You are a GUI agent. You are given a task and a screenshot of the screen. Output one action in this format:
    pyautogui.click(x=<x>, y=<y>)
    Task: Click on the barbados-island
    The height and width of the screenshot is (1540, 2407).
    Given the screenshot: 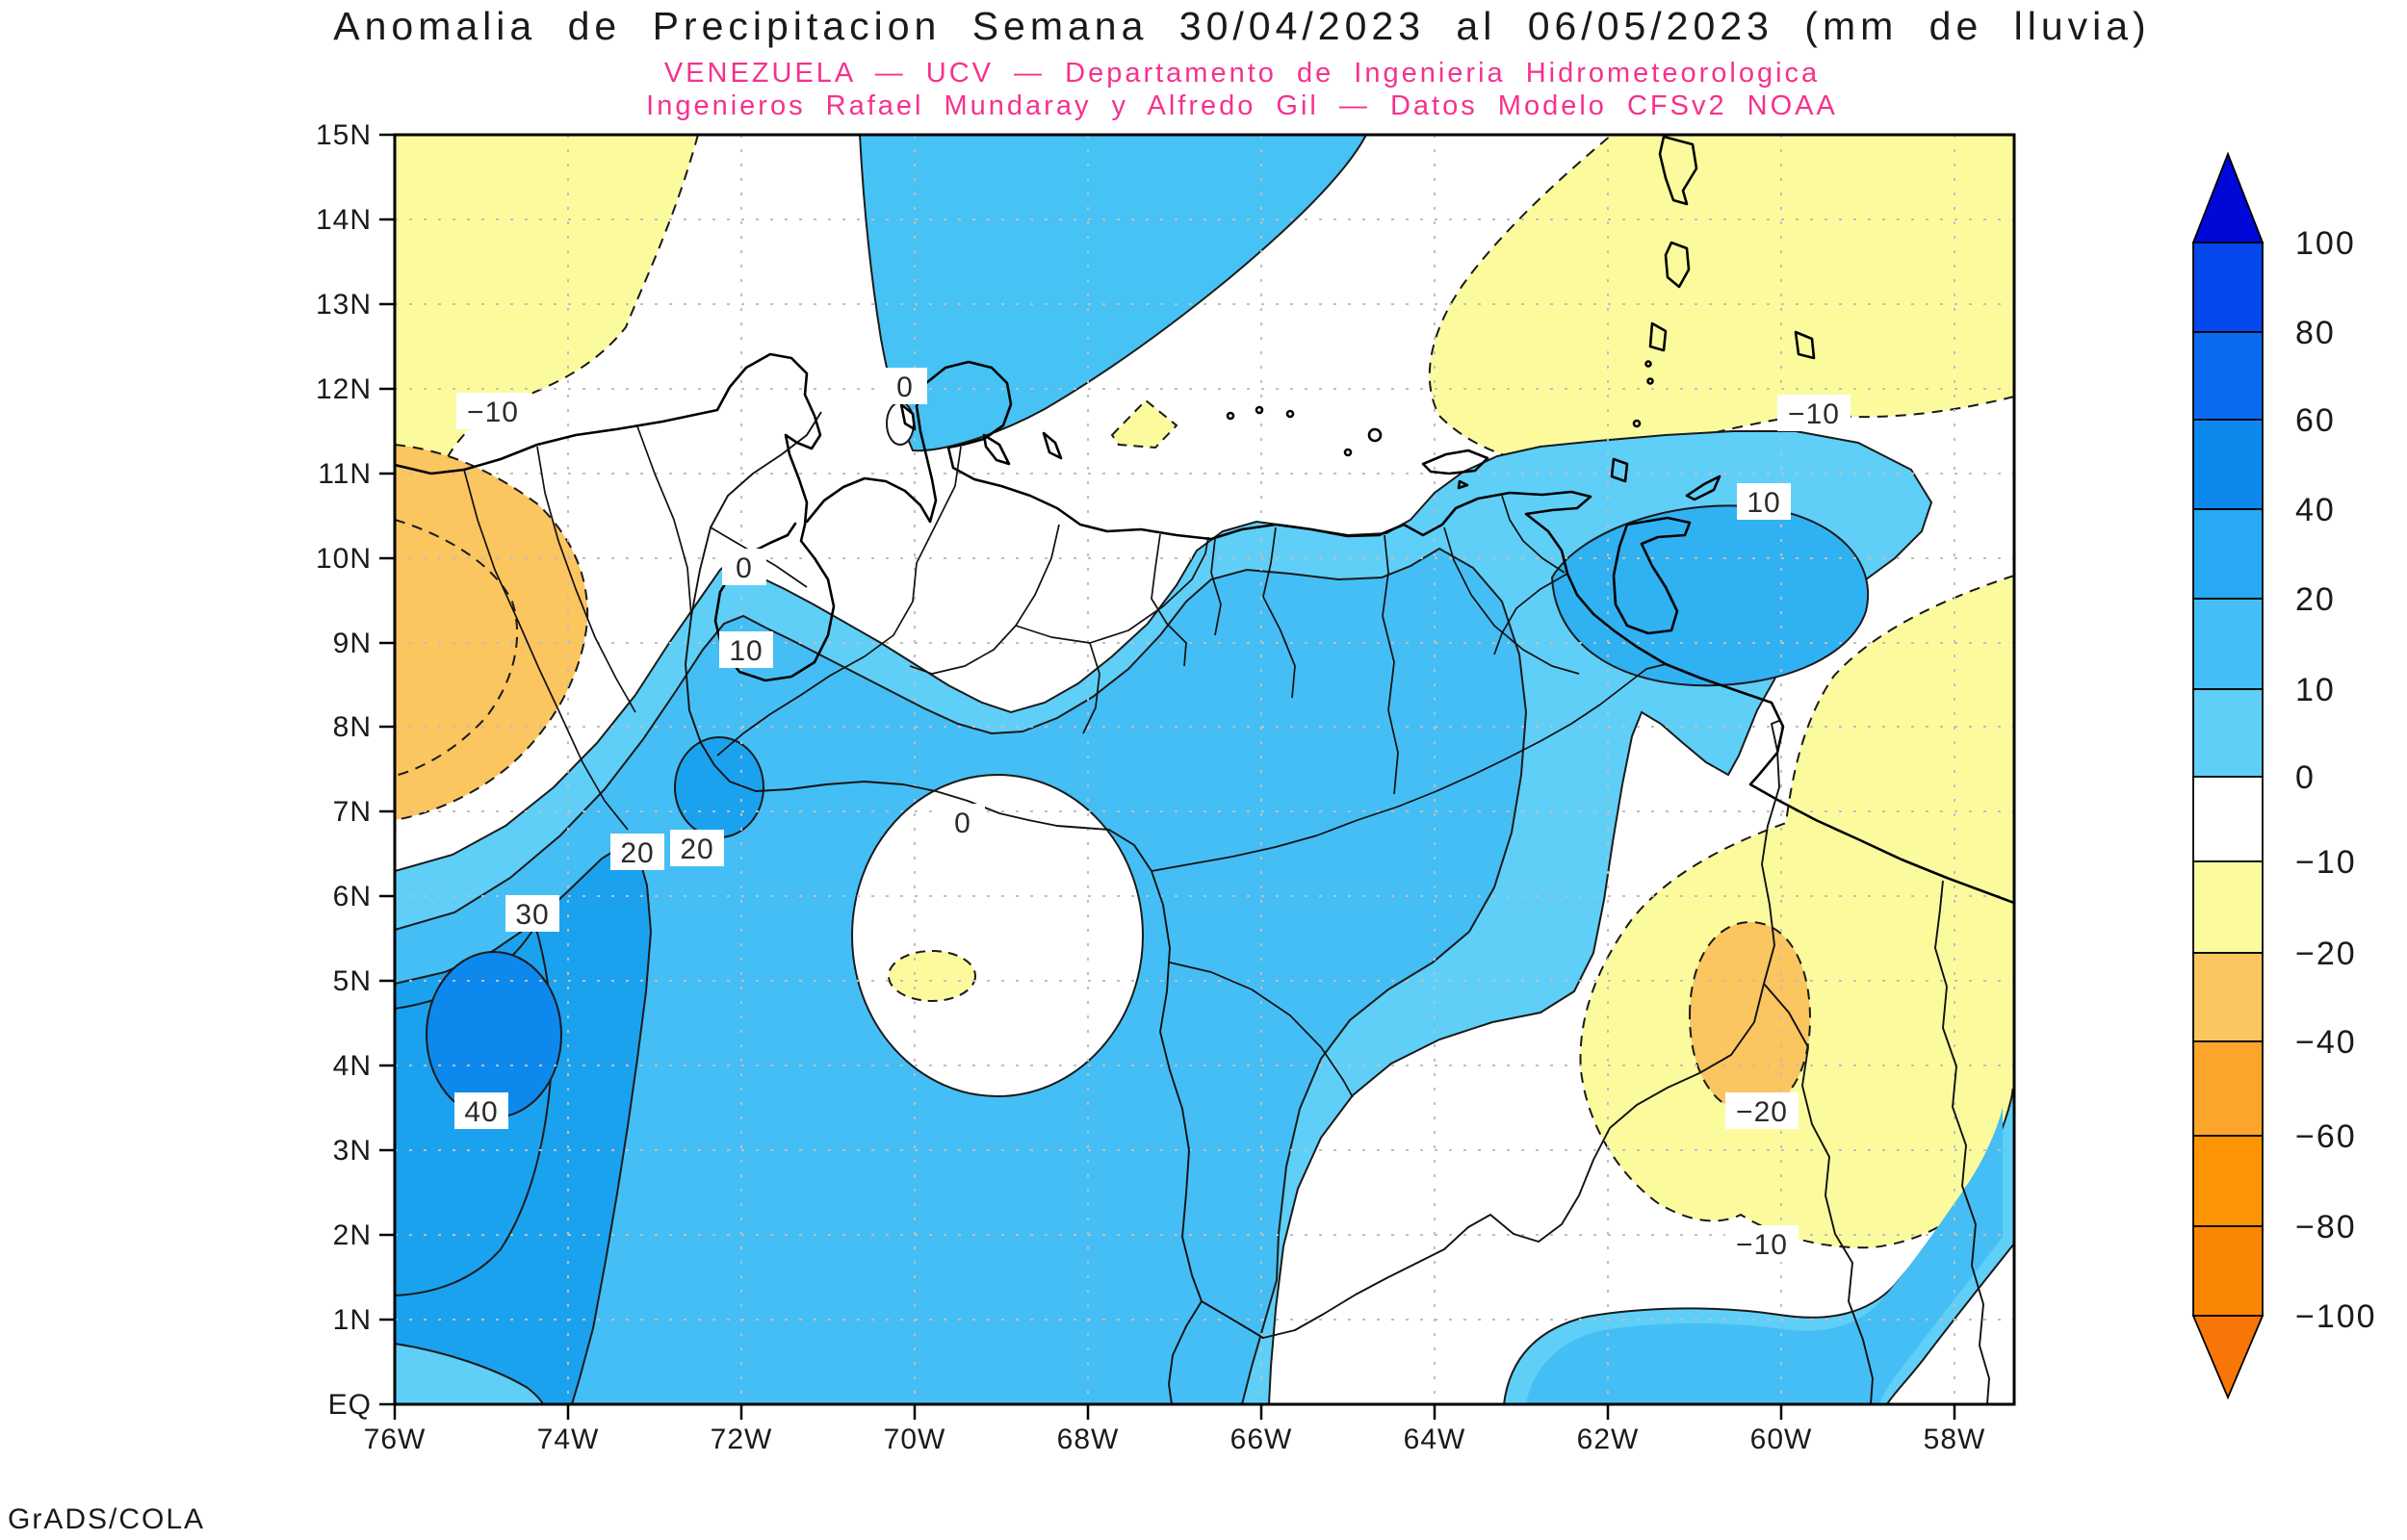 What is the action you would take?
    pyautogui.click(x=1805, y=345)
    